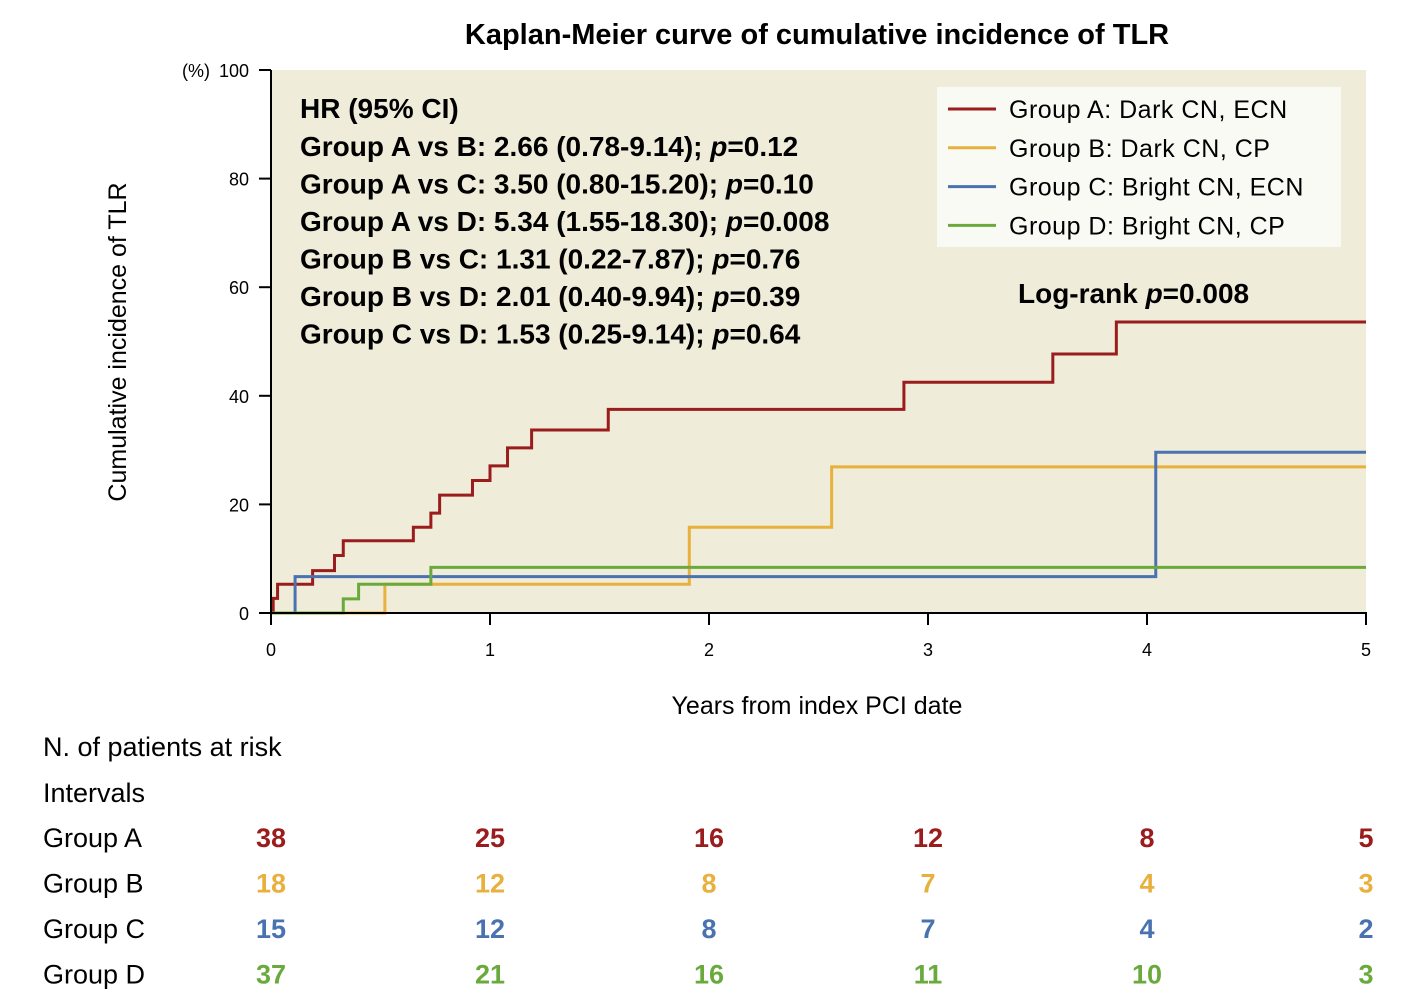  I want to click on y-tick-label: 40, so click(239, 397).